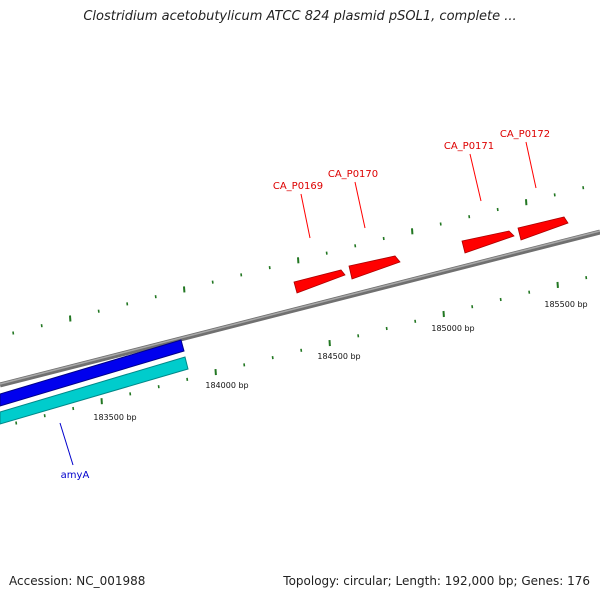 This screenshot has width=600, height=600. Describe the element at coordinates (114, 417) in the screenshot. I see `scale-label-183500: 183500 bp` at that location.